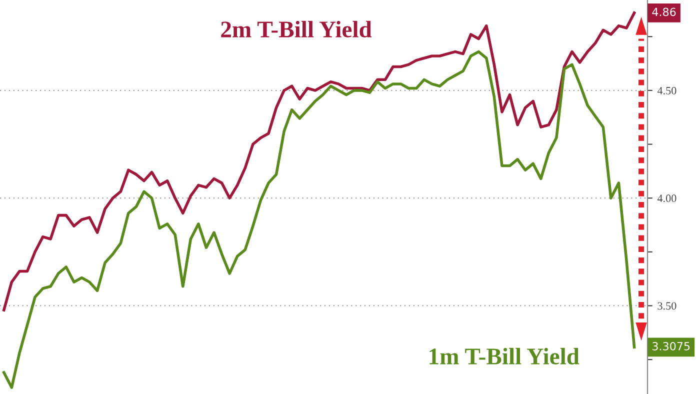 The image size is (700, 394). What do you see at coordinates (666, 90) in the screenshot?
I see `y-tick-label: 4.50` at bounding box center [666, 90].